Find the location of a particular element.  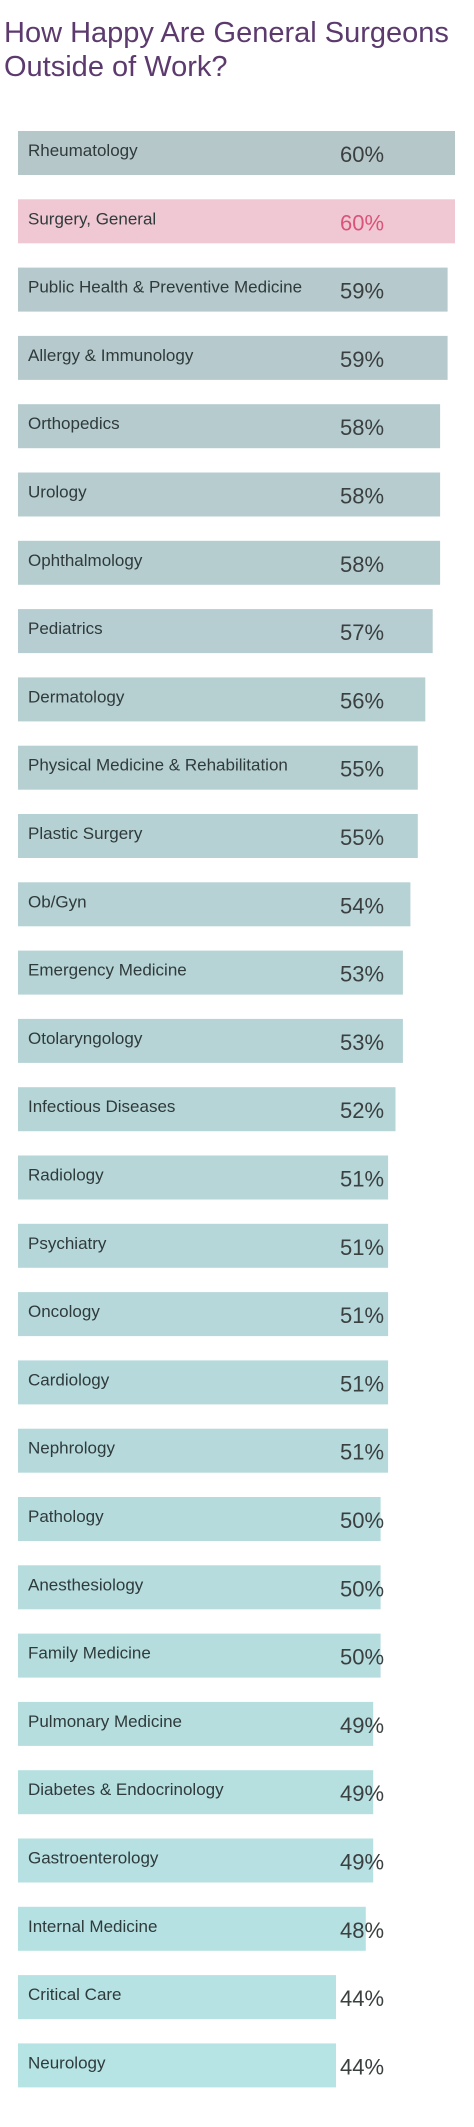

bar-value-label-23: 49% is located at coordinates (362, 1725).